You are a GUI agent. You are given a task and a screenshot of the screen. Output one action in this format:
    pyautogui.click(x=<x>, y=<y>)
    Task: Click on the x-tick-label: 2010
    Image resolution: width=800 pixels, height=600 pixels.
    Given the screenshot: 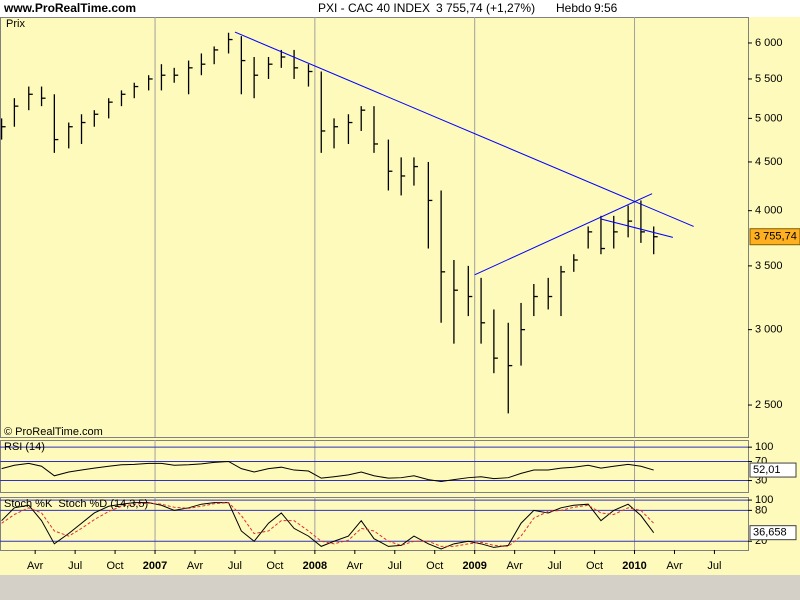 What is the action you would take?
    pyautogui.click(x=634, y=566)
    